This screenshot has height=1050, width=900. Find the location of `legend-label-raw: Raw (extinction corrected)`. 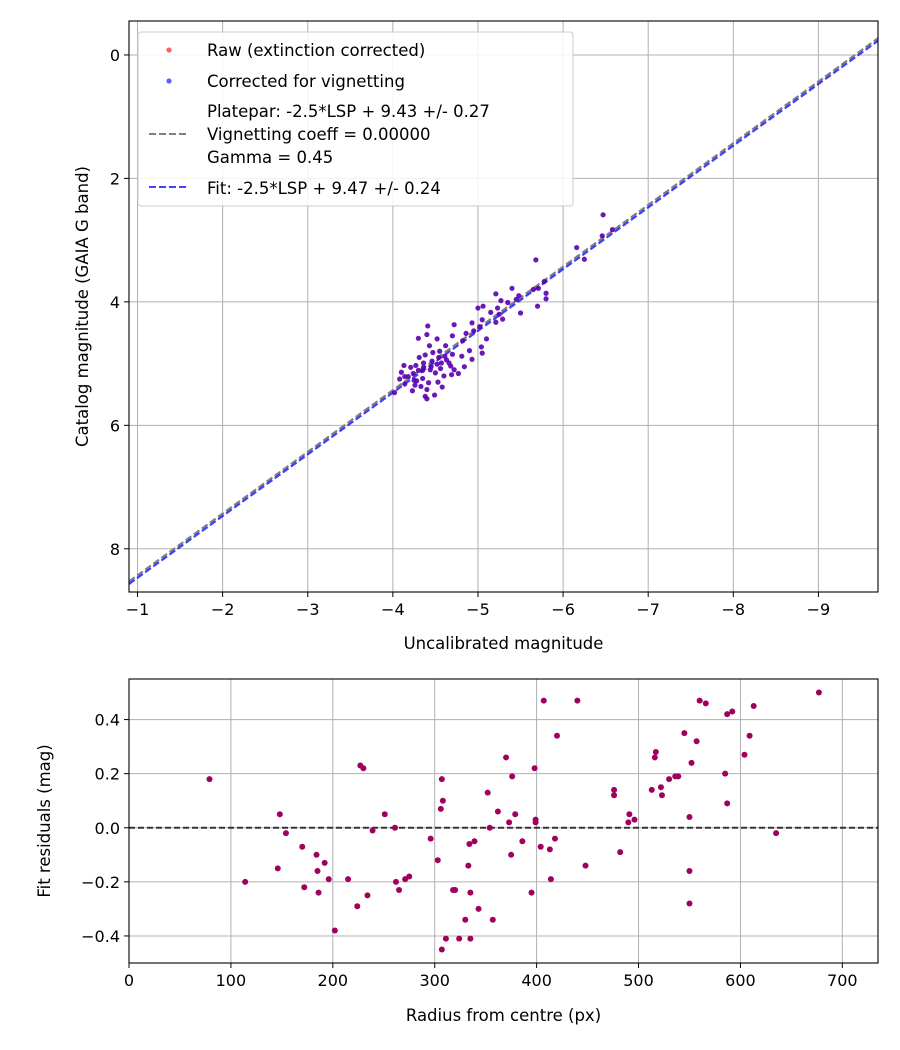

legend-label-raw: Raw (extinction corrected) is located at coordinates (316, 50).